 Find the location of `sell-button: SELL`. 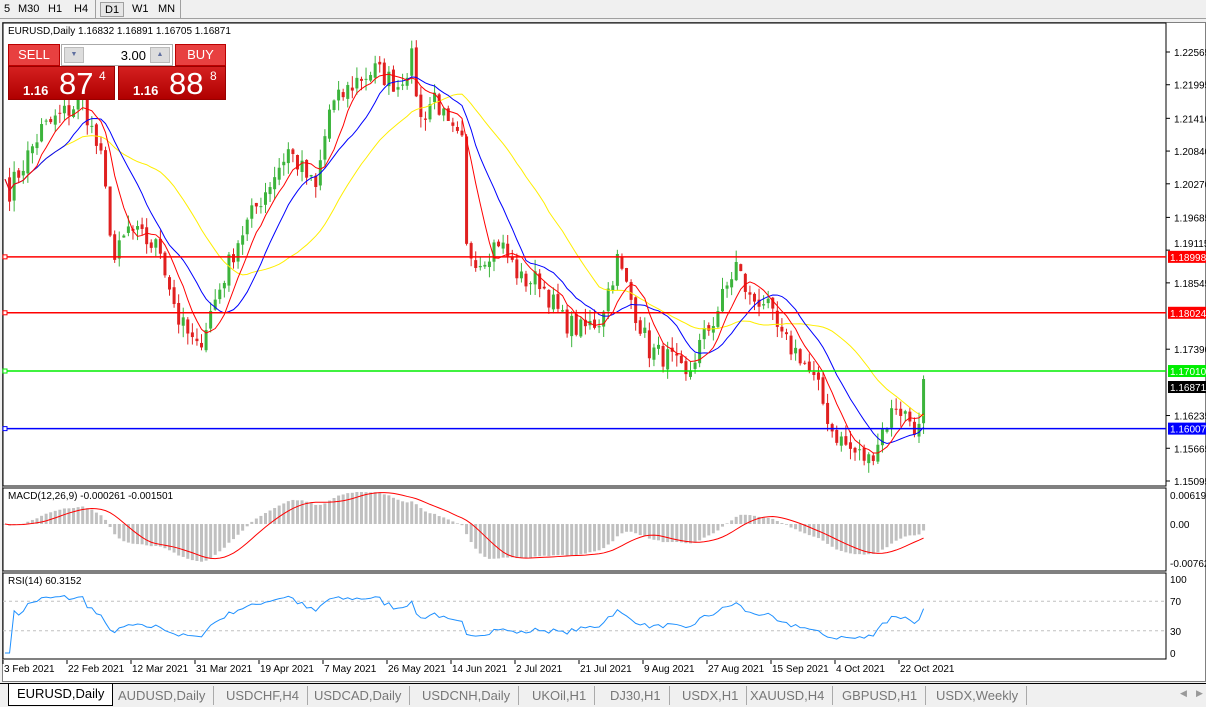

sell-button: SELL is located at coordinates (34, 55).